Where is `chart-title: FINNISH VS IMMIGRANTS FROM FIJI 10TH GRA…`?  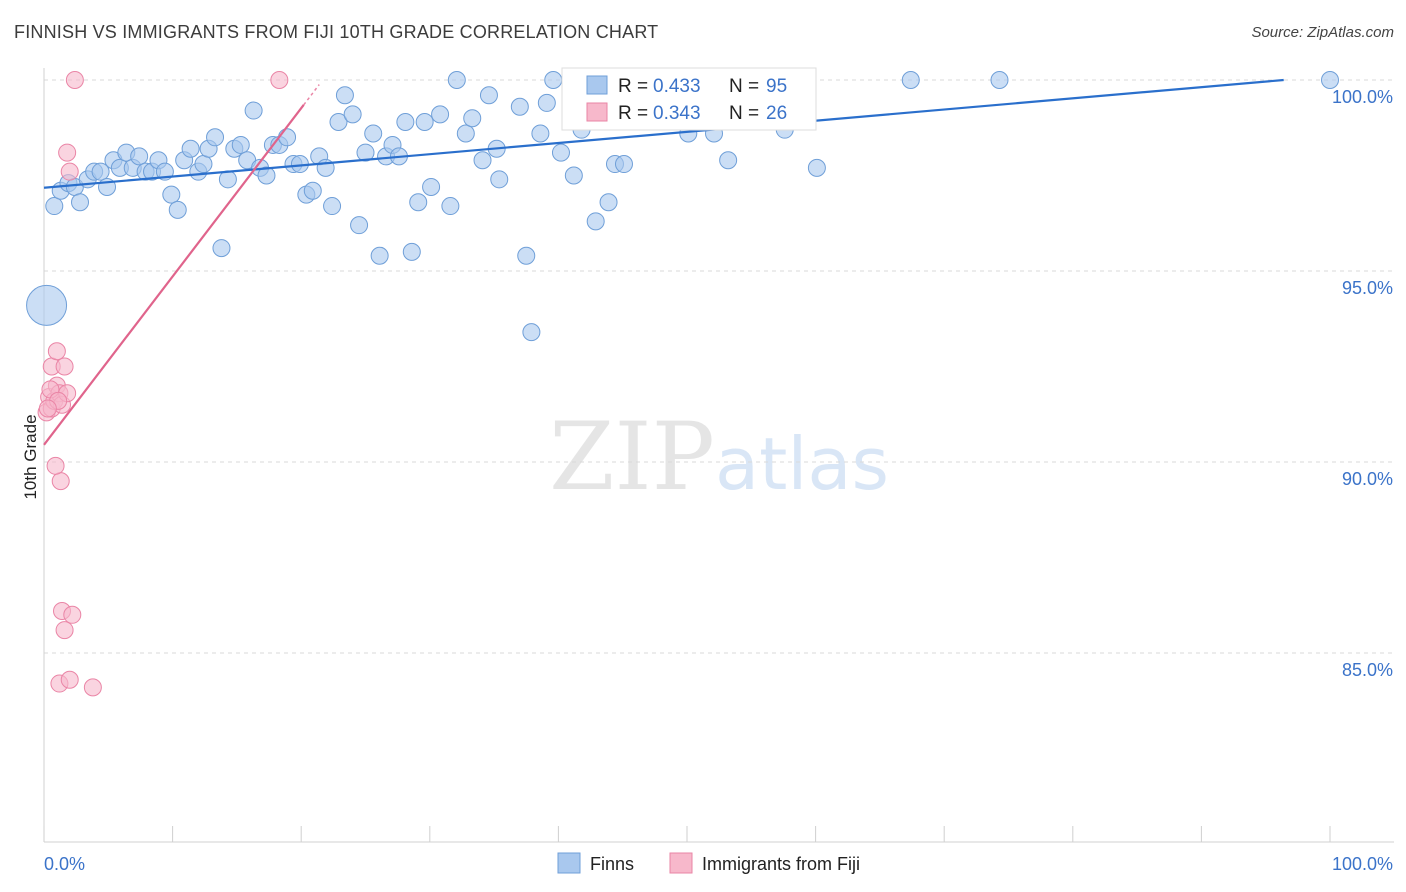
chart-title: FINNISH VS IMMIGRANTS FROM FIJI 10TH GRA… is located at coordinates (336, 32).